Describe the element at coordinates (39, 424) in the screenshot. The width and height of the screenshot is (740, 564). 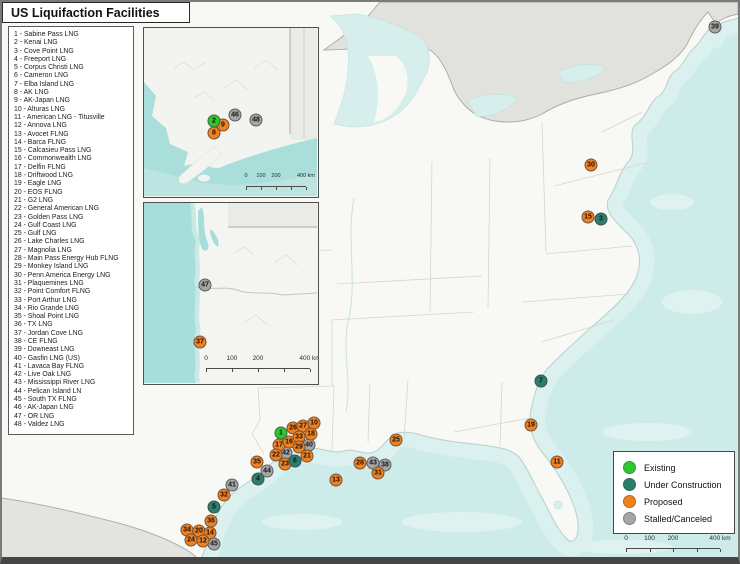
I see `facility-list-item: 48 - Valdez LNG` at that location.